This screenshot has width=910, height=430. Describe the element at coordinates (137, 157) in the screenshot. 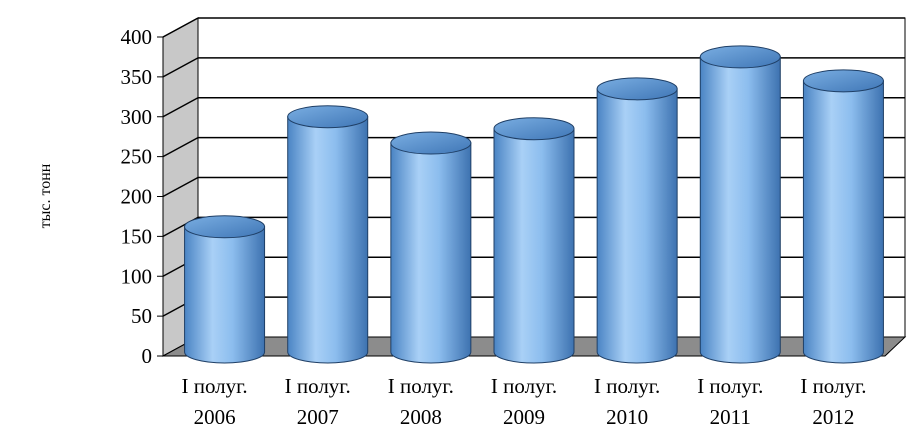

I see `y-tick-label: 250` at that location.